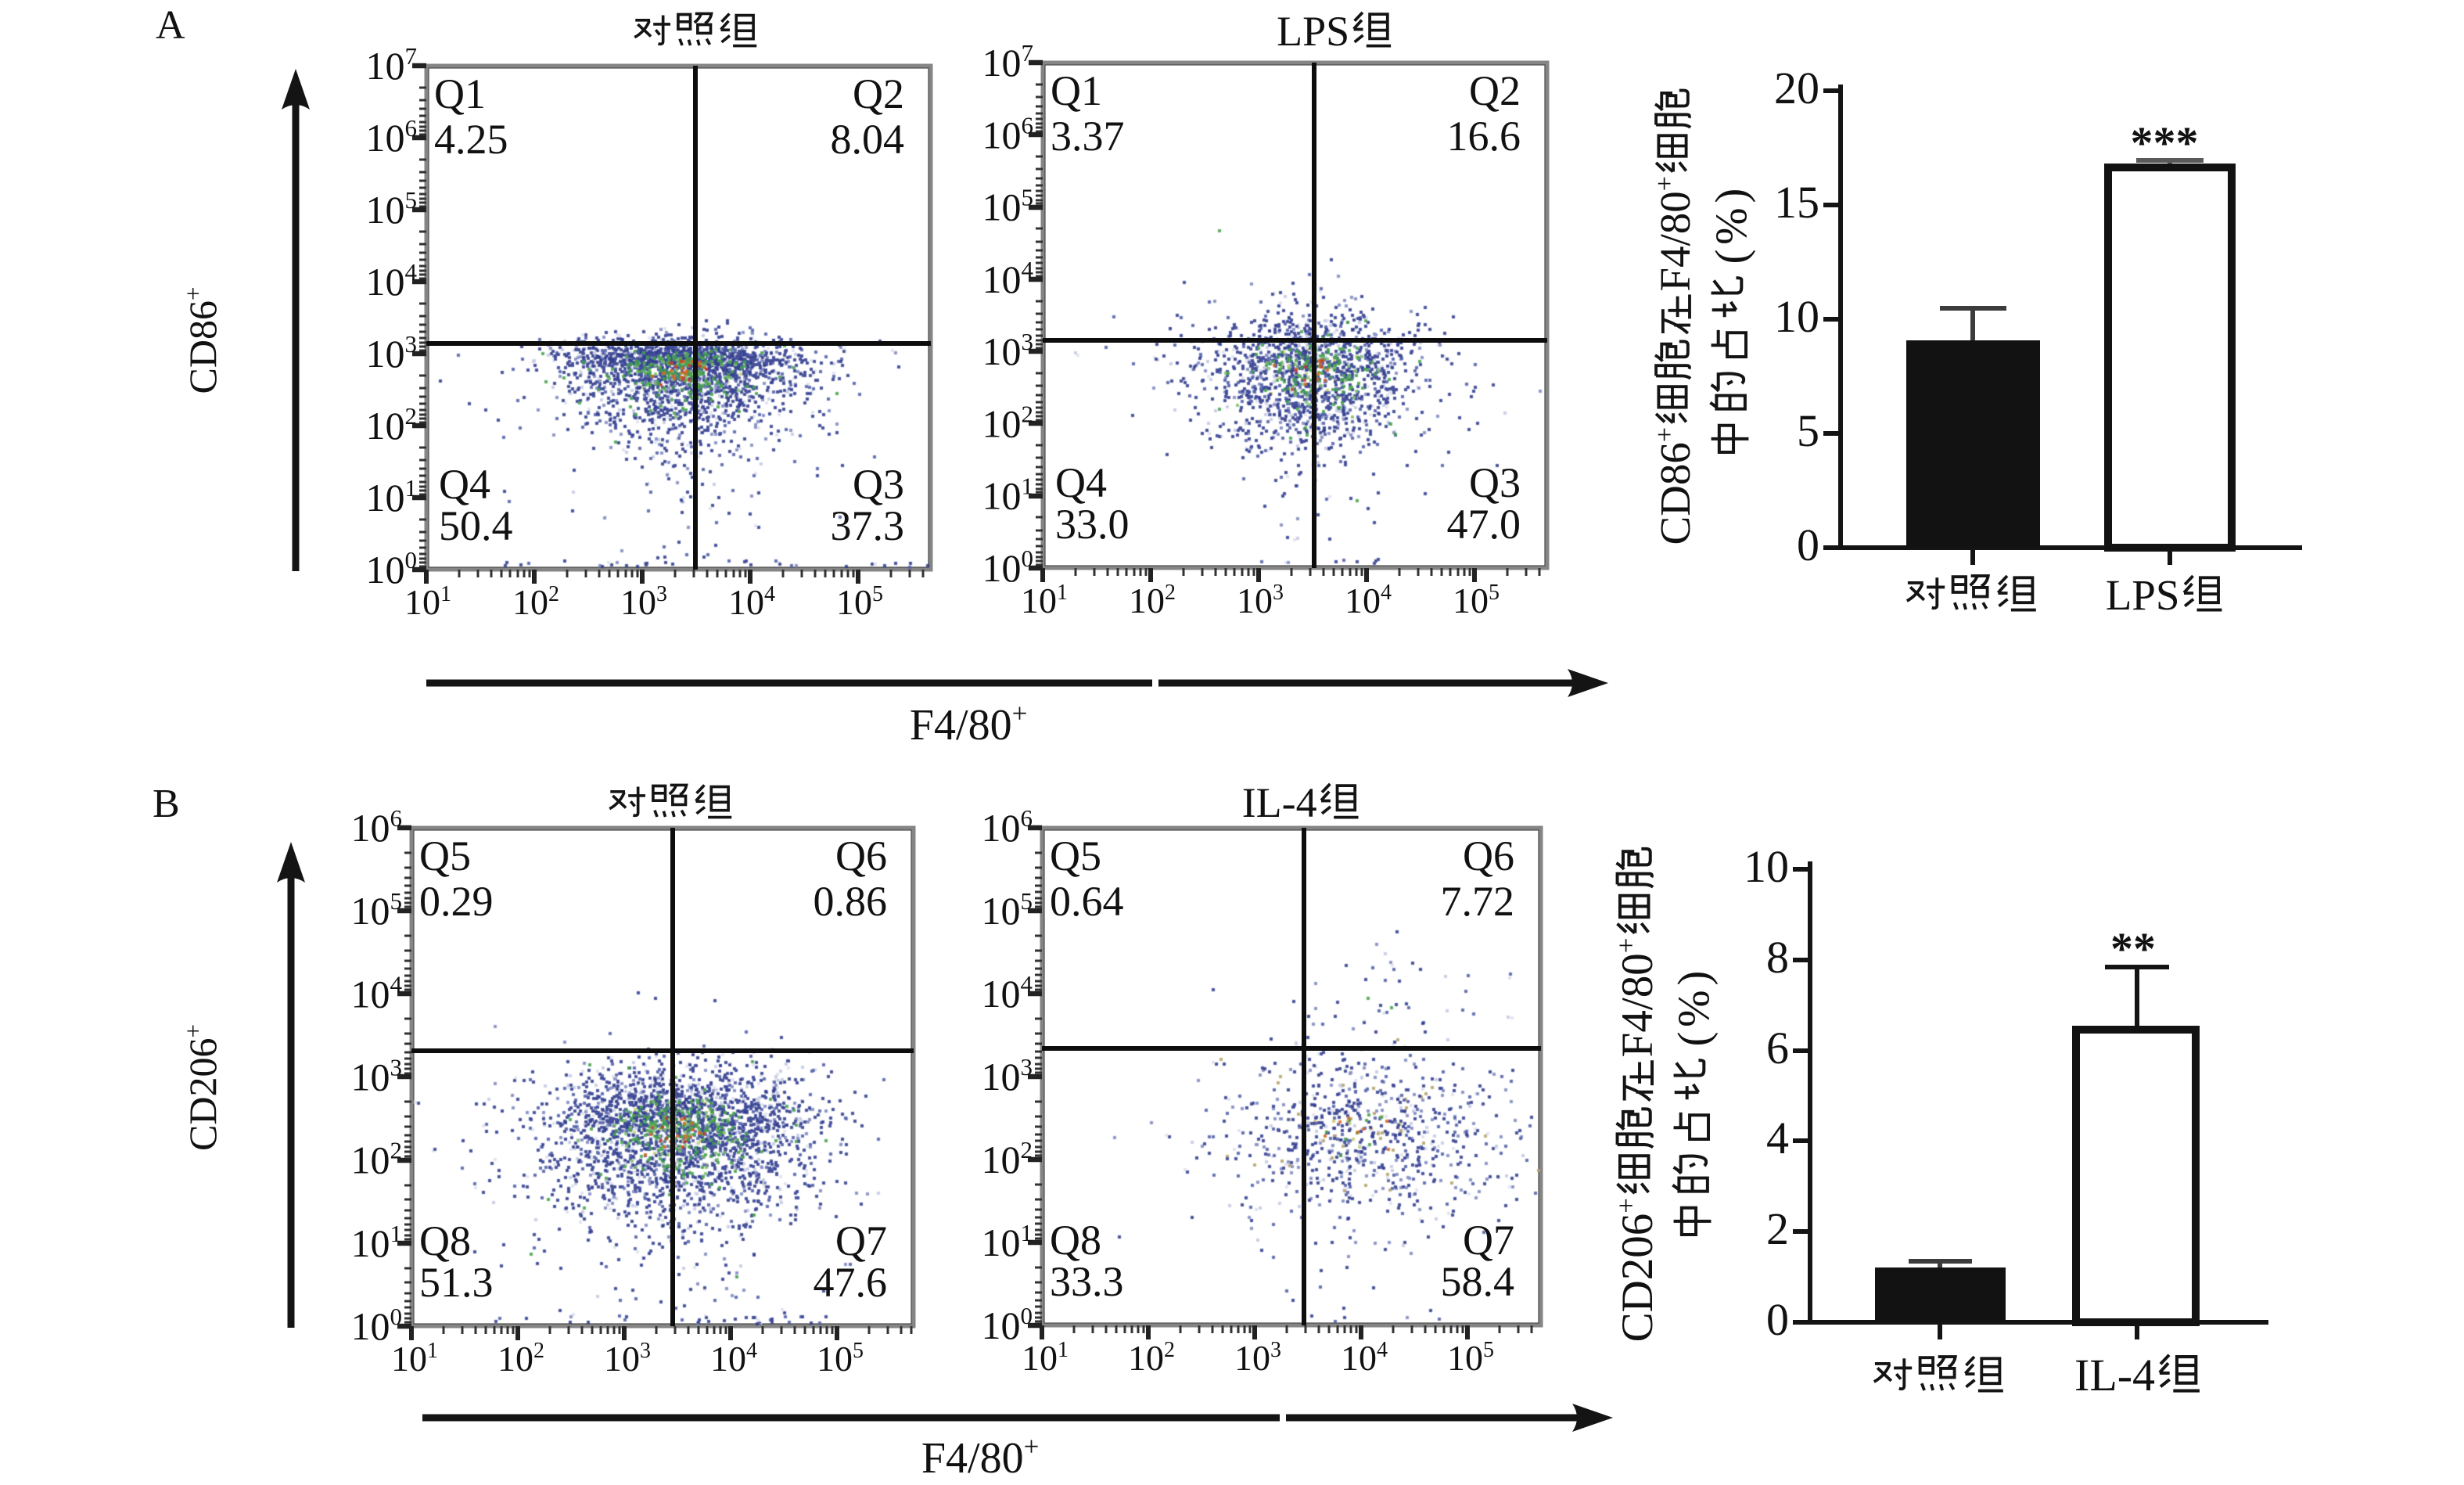 The image size is (2464, 1485). Describe the element at coordinates (1777, 1048) in the screenshot. I see `svg-text: 6` at that location.